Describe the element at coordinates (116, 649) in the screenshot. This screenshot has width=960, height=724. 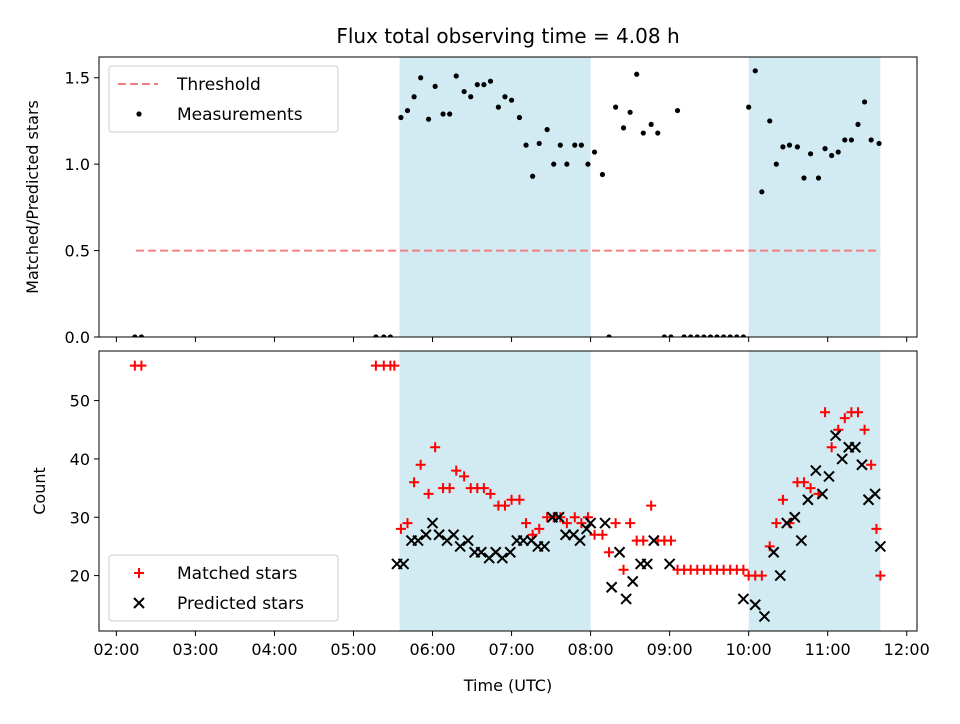
I see `x-tick-label: 02:00` at that location.